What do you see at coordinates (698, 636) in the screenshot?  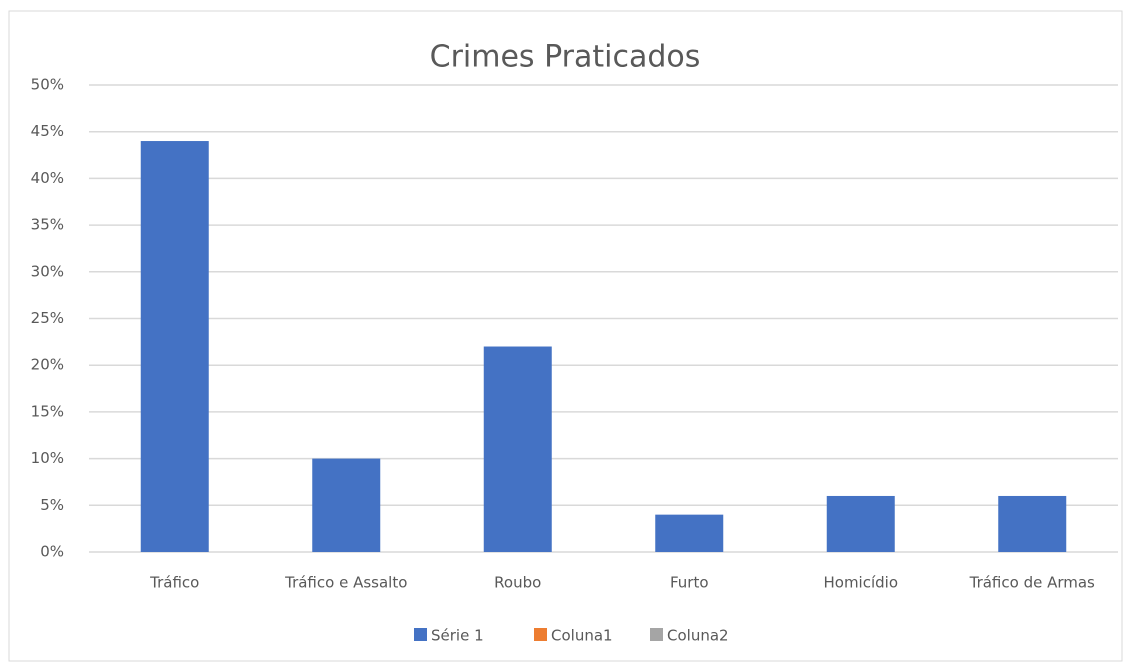 I see `legend-label: Coluna2` at bounding box center [698, 636].